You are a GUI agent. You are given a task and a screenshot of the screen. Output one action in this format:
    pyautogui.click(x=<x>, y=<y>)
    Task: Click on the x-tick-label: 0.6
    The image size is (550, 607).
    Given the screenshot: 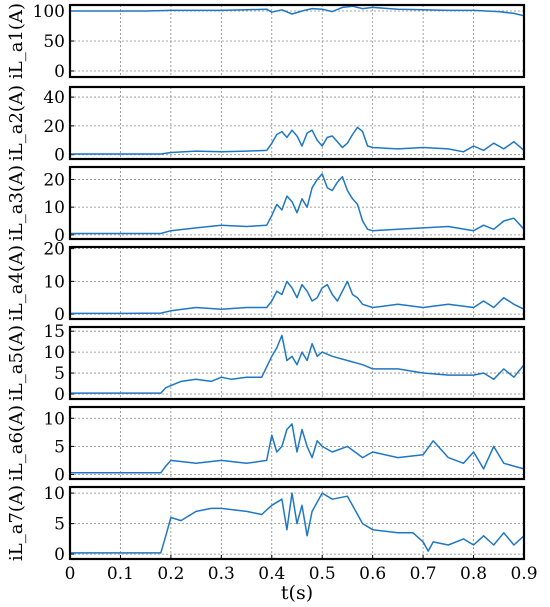 What is the action you would take?
    pyautogui.click(x=372, y=574)
    